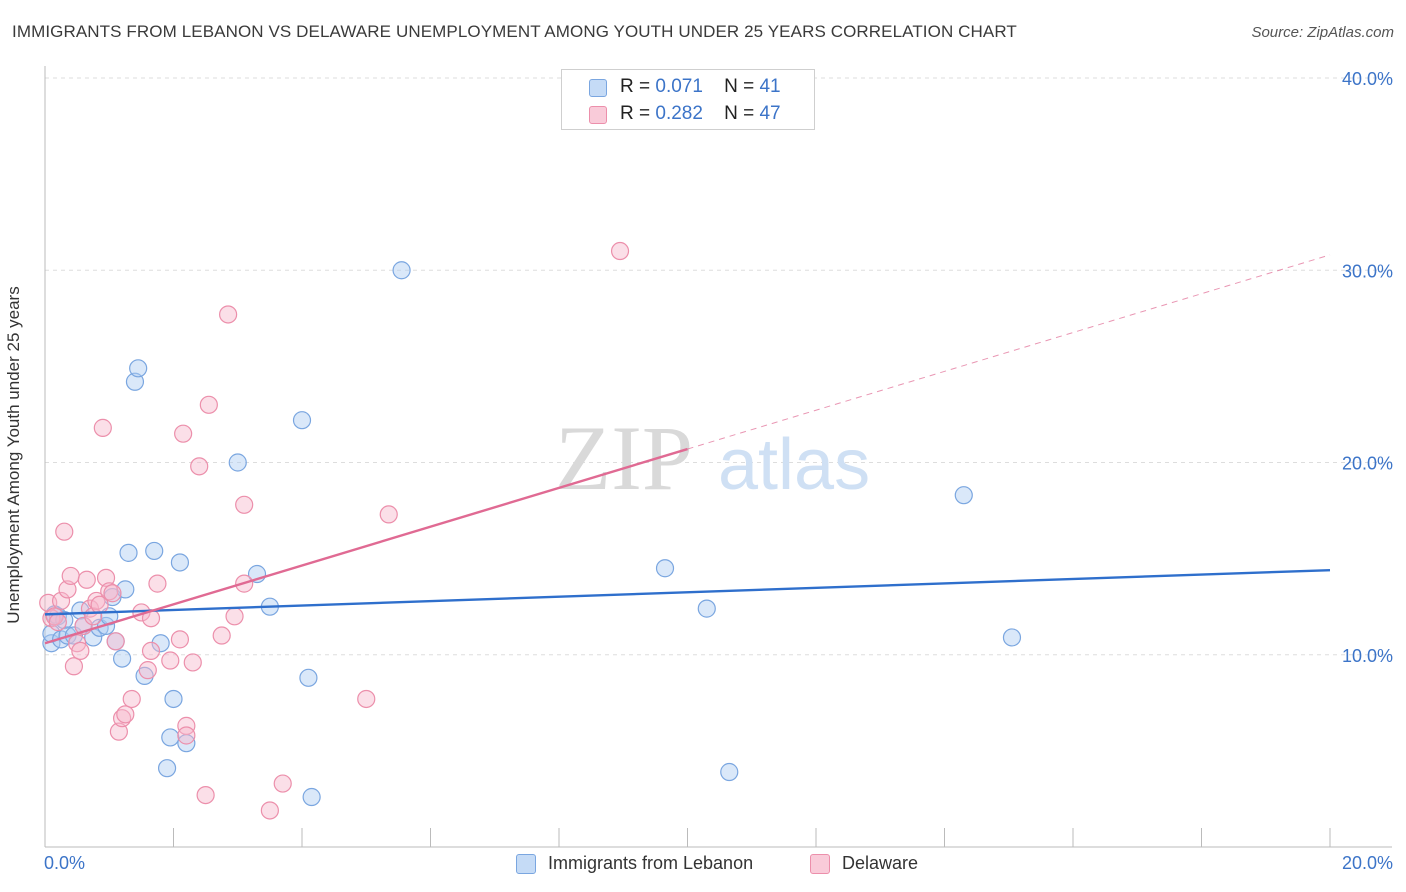 The image size is (1406, 892). Describe the element at coordinates (770, 113) in the screenshot. I see `n-value: 47` at that location.